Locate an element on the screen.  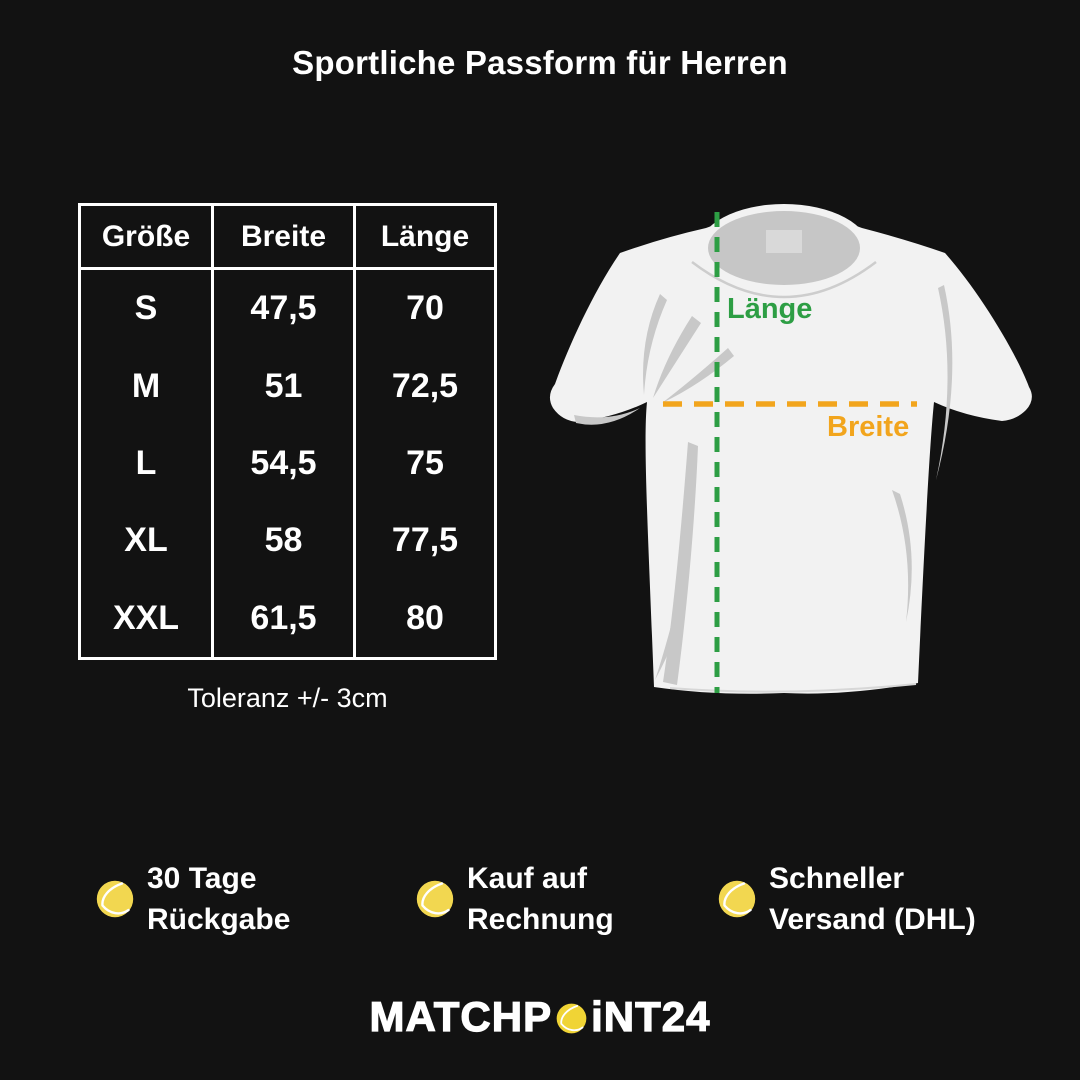
benefit-line: Versand (DHL) is located at coordinates (872, 919).